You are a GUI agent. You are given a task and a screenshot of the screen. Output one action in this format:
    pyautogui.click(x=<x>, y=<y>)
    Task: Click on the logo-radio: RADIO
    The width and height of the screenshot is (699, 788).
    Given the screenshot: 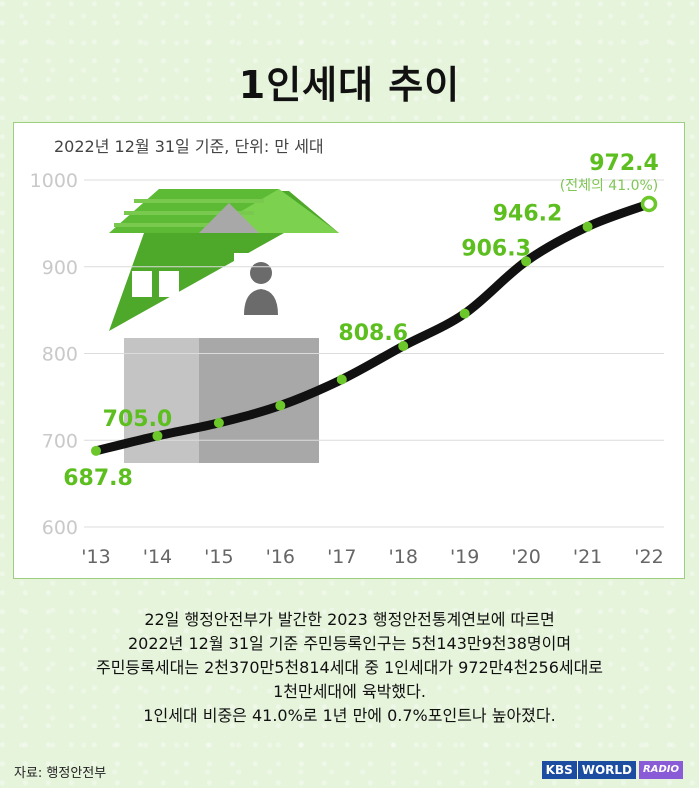 What is the action you would take?
    pyautogui.click(x=661, y=770)
    